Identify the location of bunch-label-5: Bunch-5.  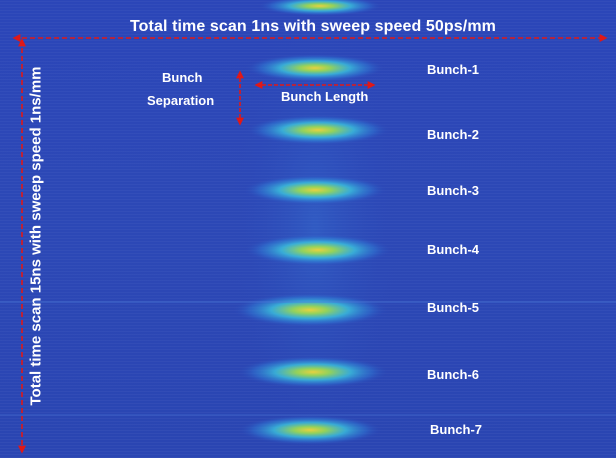
(453, 307).